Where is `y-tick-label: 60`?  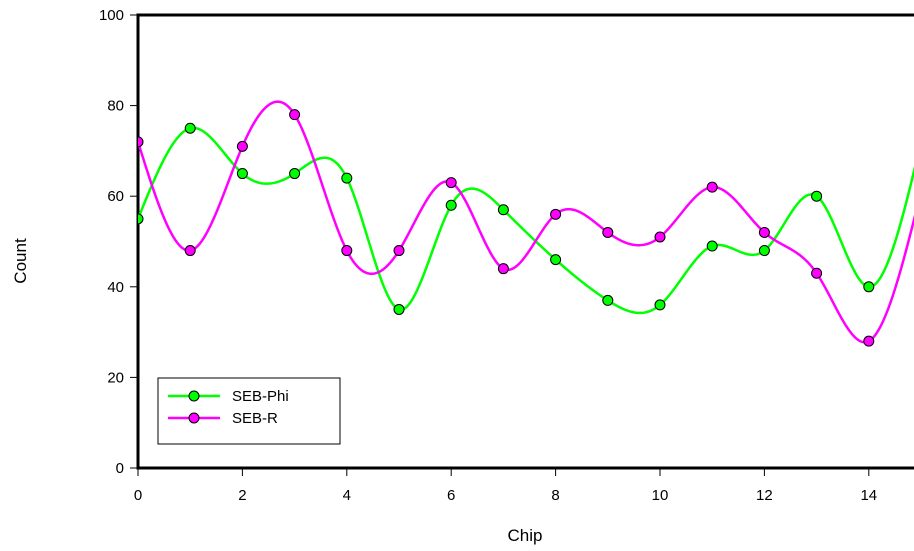
y-tick-label: 60 is located at coordinates (115, 196).